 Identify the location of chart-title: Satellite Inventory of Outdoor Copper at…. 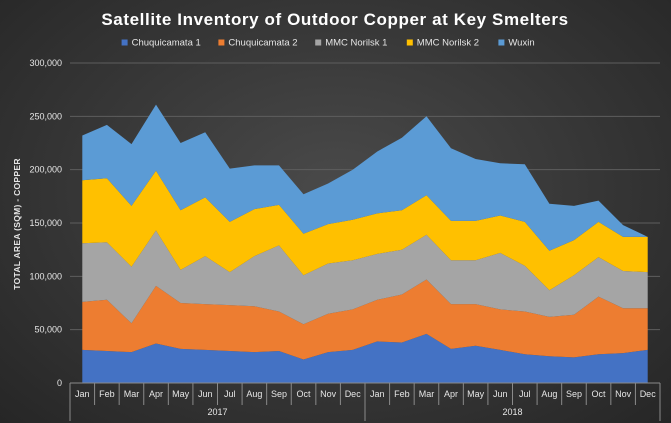
(334, 19).